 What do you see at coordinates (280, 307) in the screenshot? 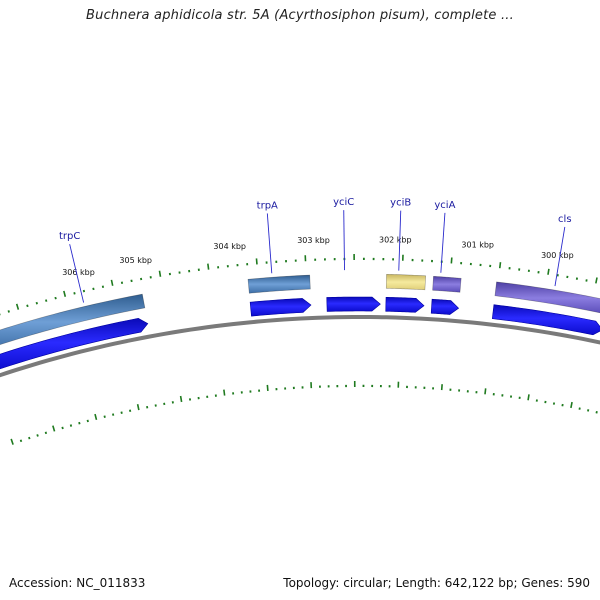
I see `cds-arrow-trpA` at bounding box center [280, 307].